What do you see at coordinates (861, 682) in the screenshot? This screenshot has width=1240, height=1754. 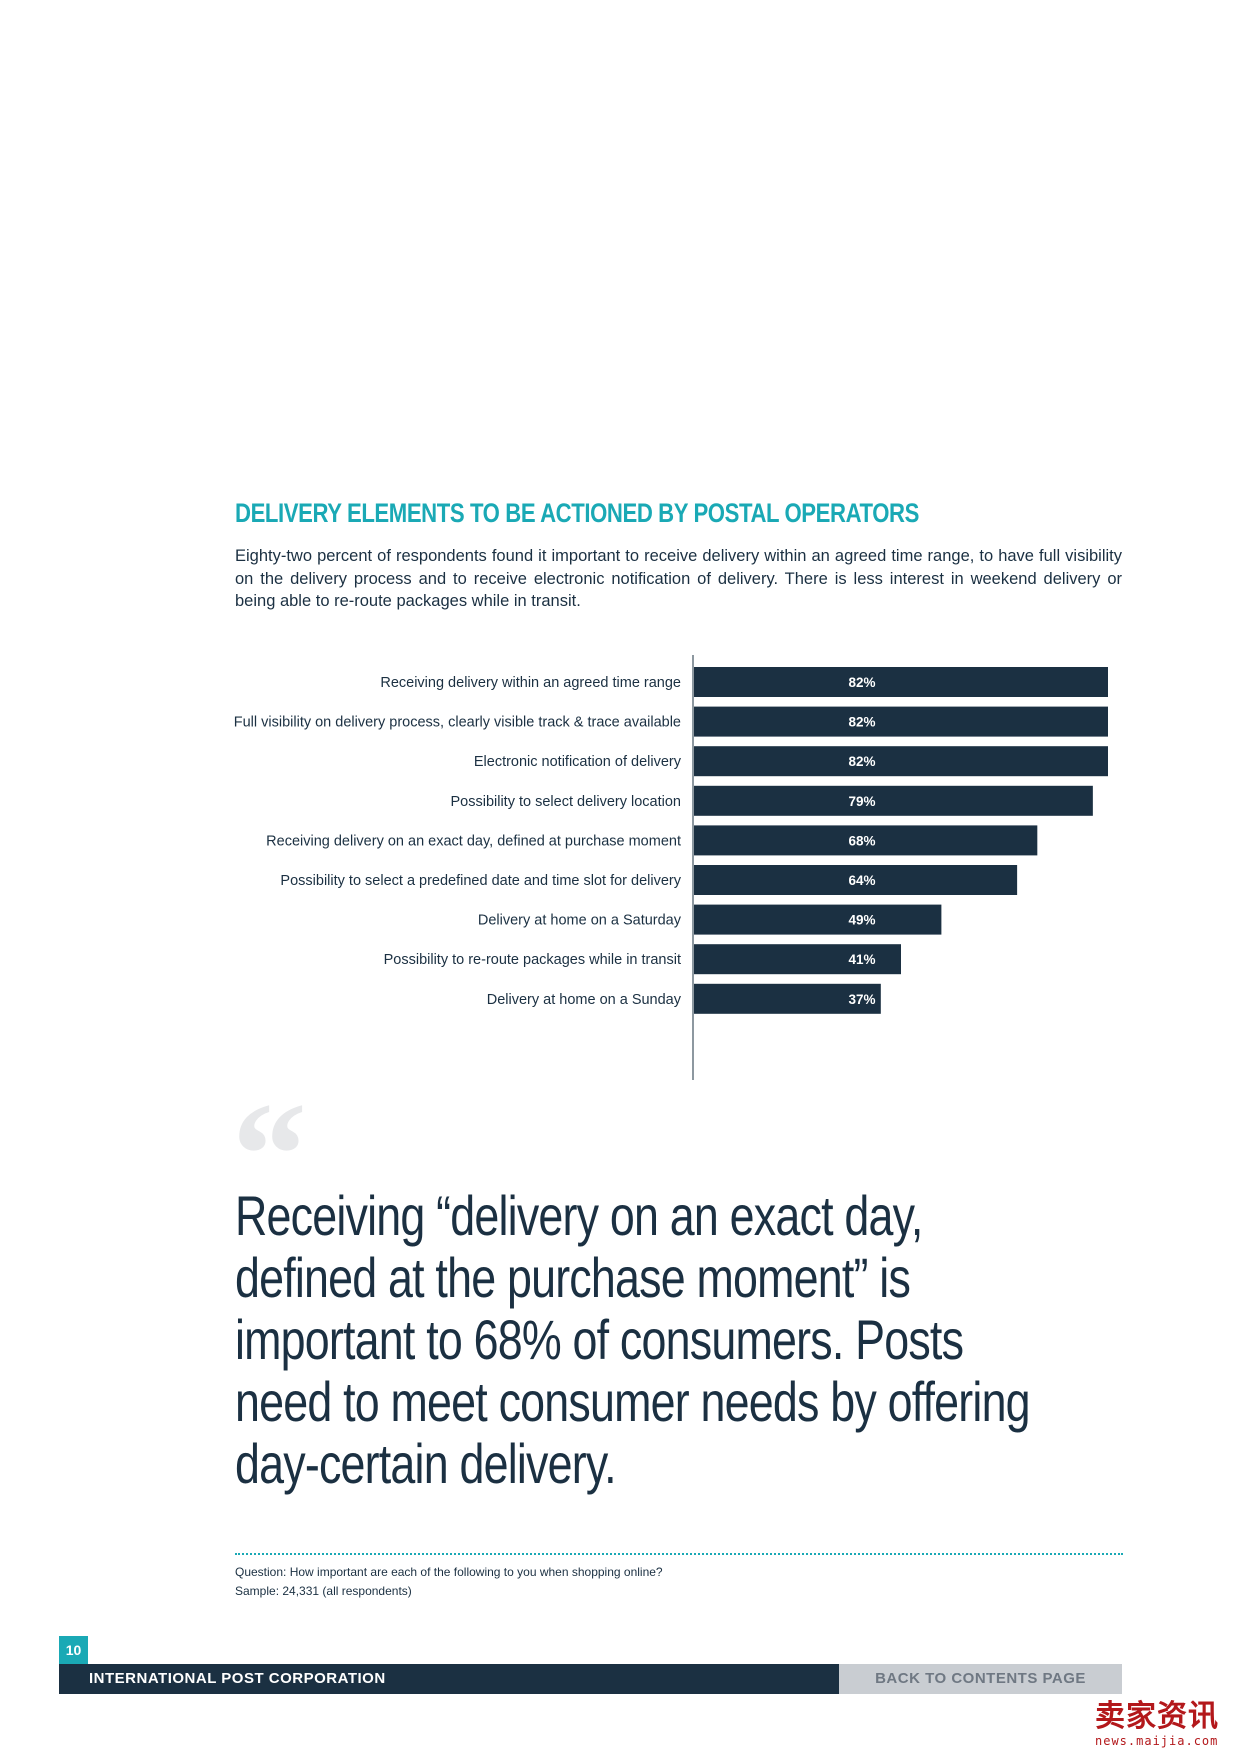 I see `value-label-1: 82%` at bounding box center [861, 682].